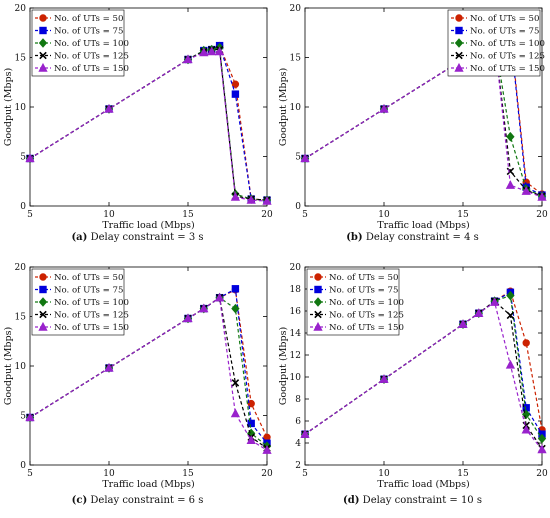  I want to click on chart-a-legend-label: No. of UTs = 50, so click(88, 19).